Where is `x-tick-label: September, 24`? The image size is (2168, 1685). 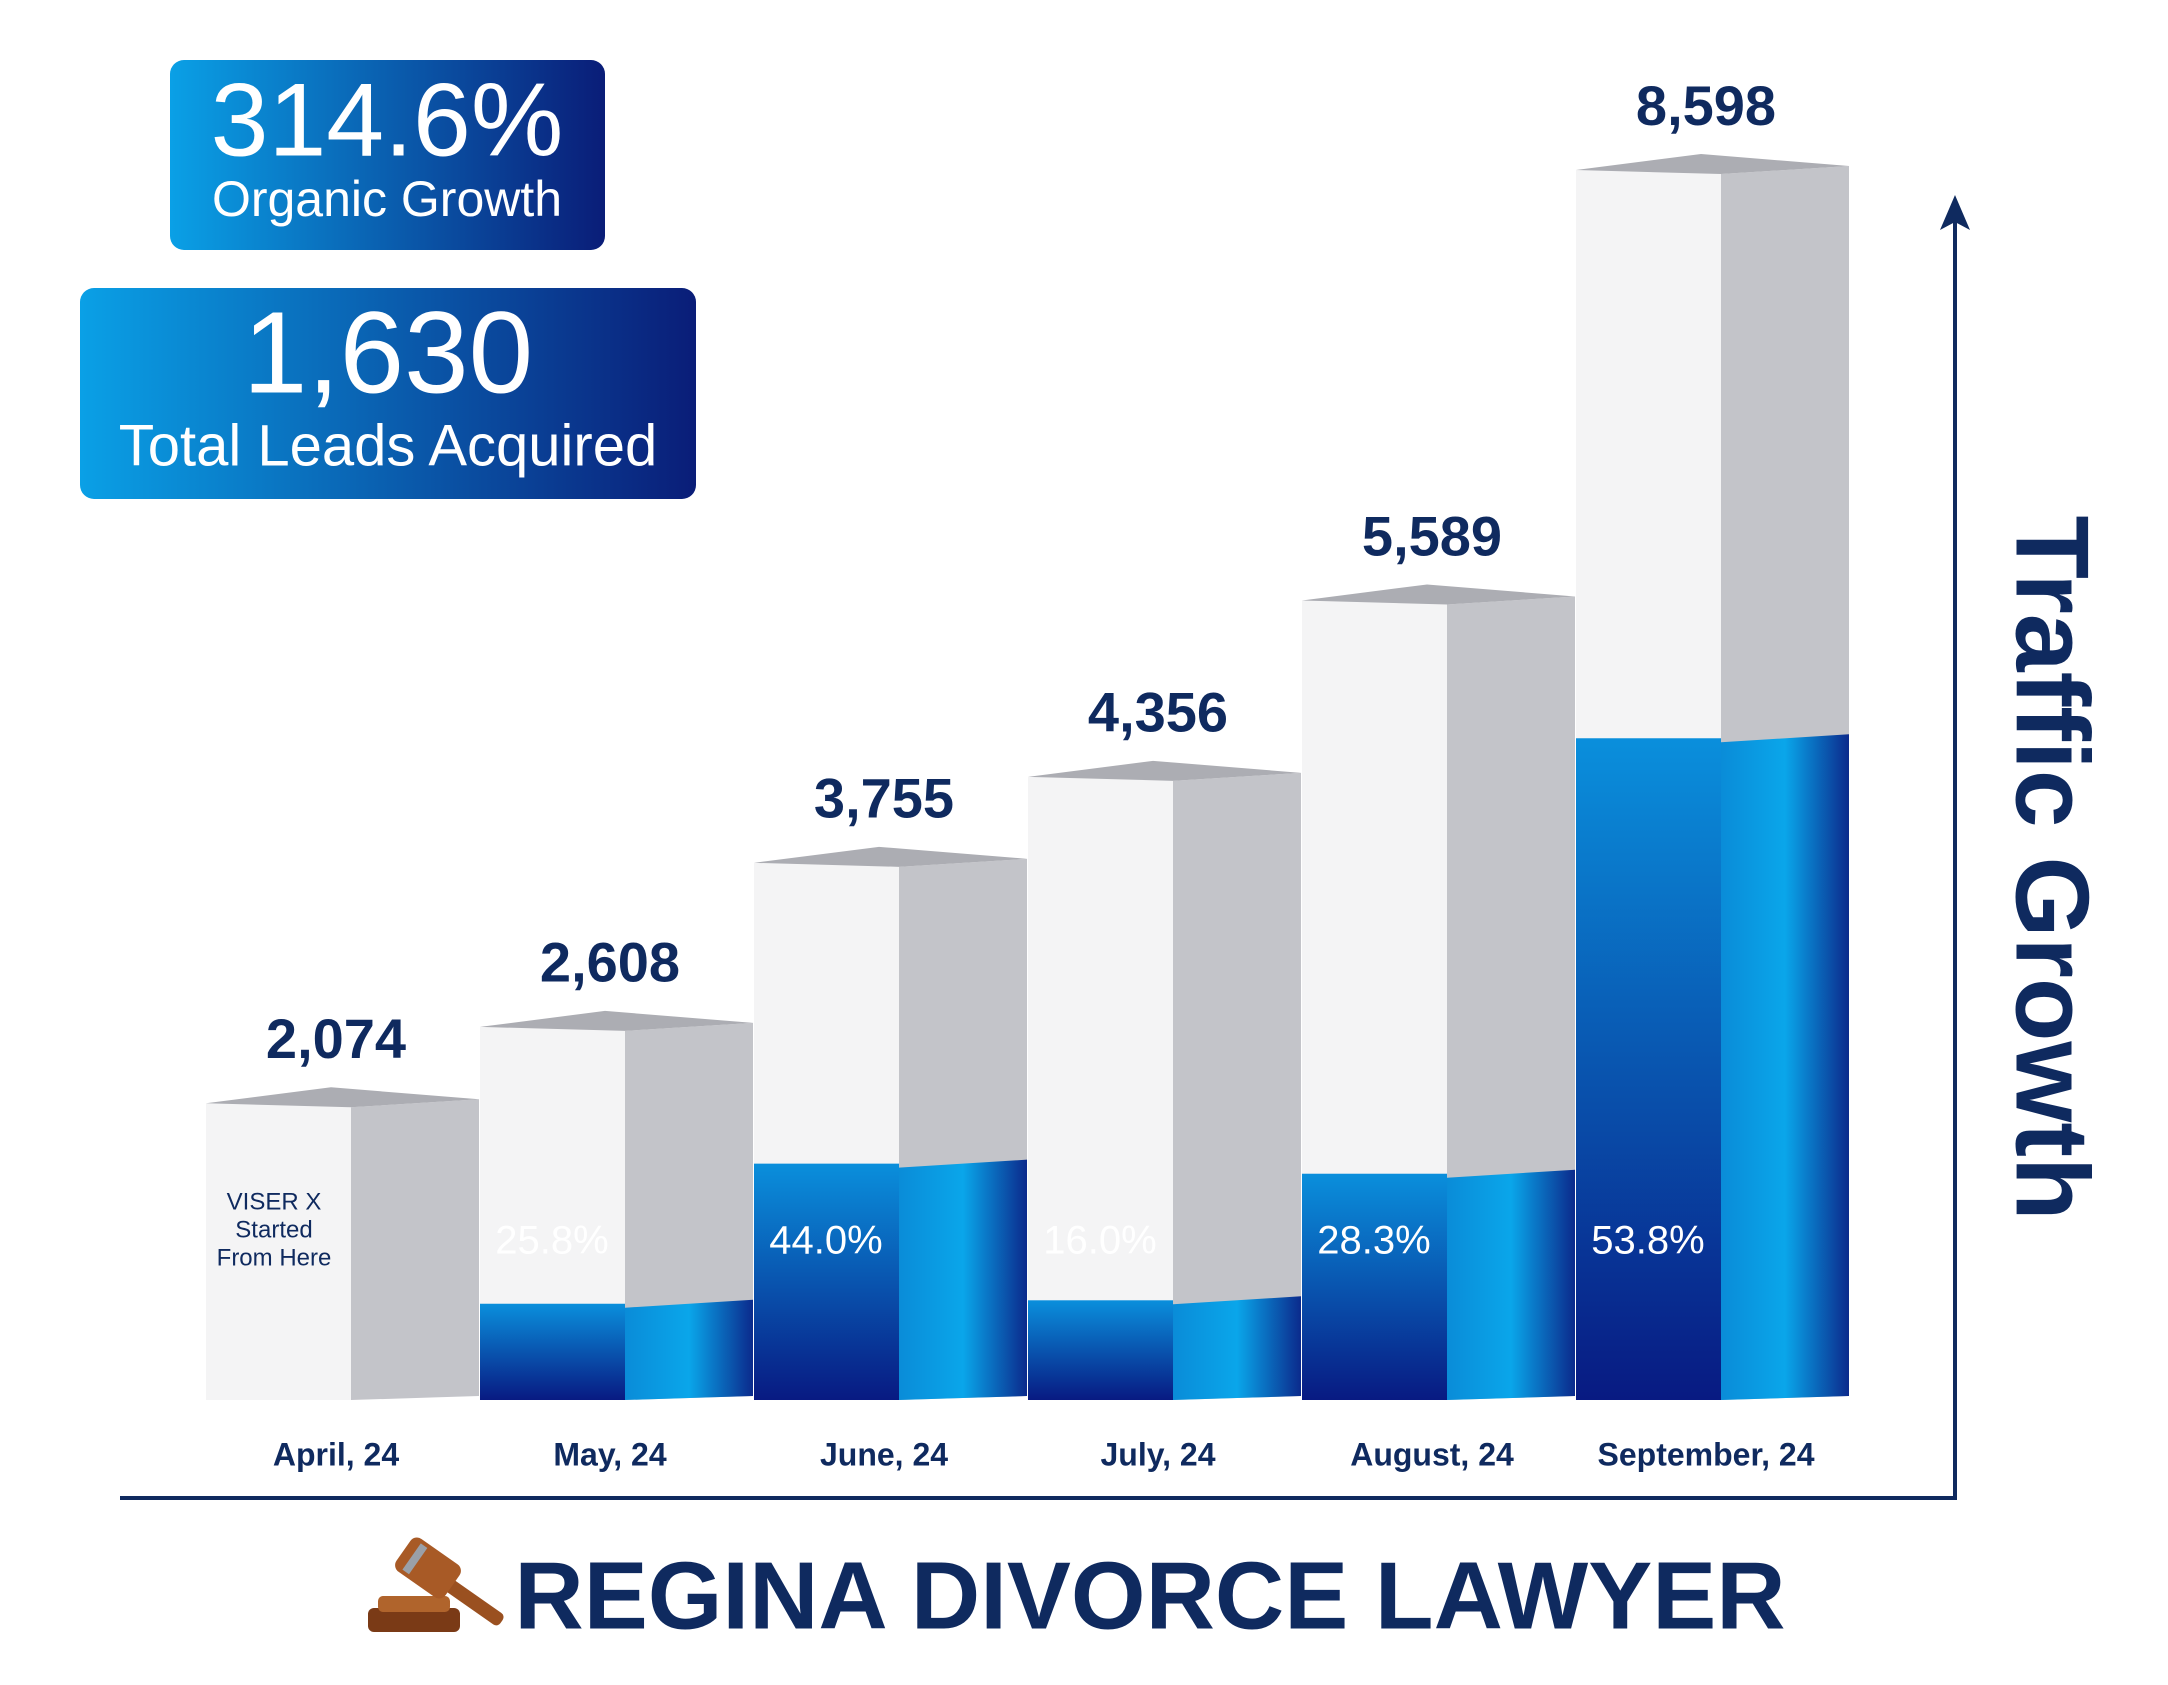
x-tick-label: September, 24 is located at coordinates (1706, 1454).